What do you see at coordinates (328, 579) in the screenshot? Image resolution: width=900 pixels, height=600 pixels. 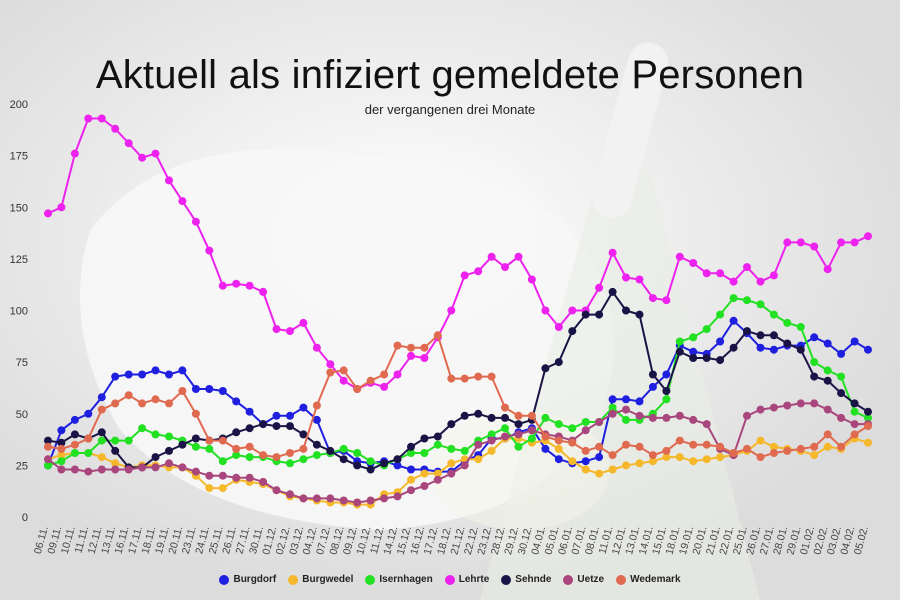 I see `legend-label: Burgwedel` at bounding box center [328, 579].